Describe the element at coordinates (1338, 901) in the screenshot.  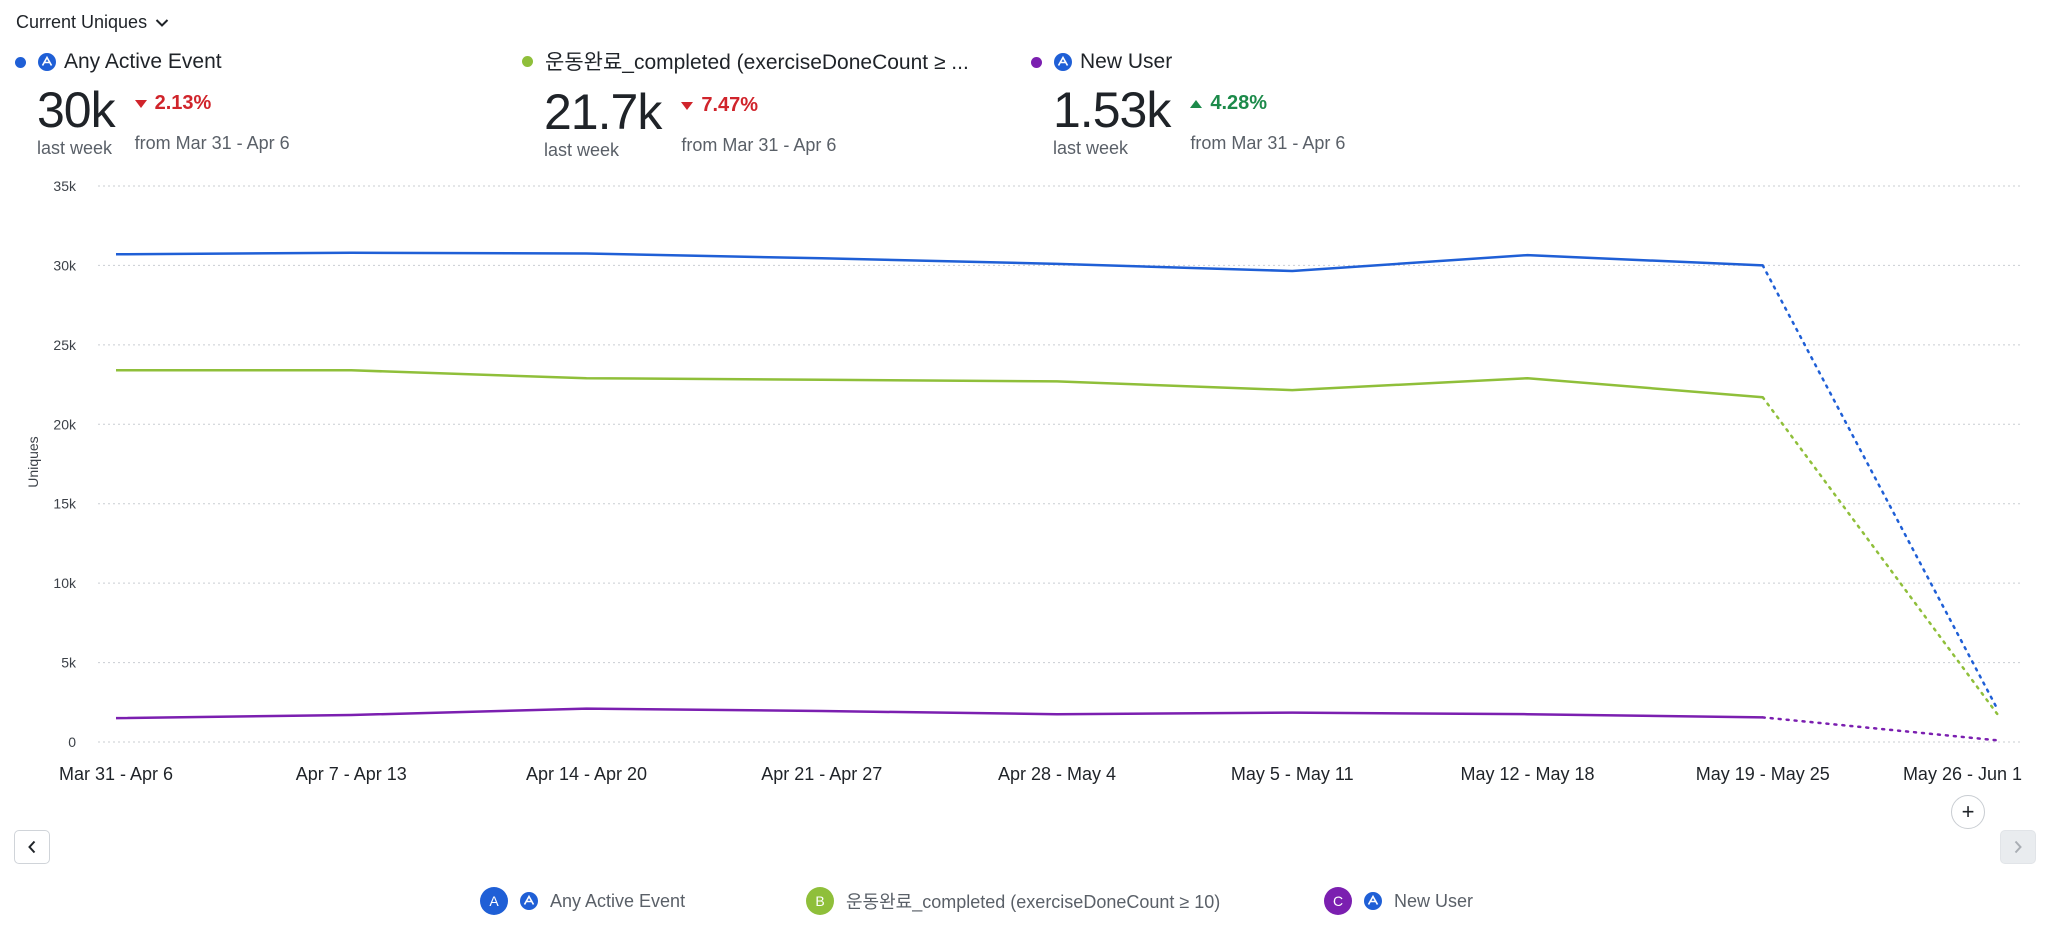
I see `legend-badge: C` at that location.